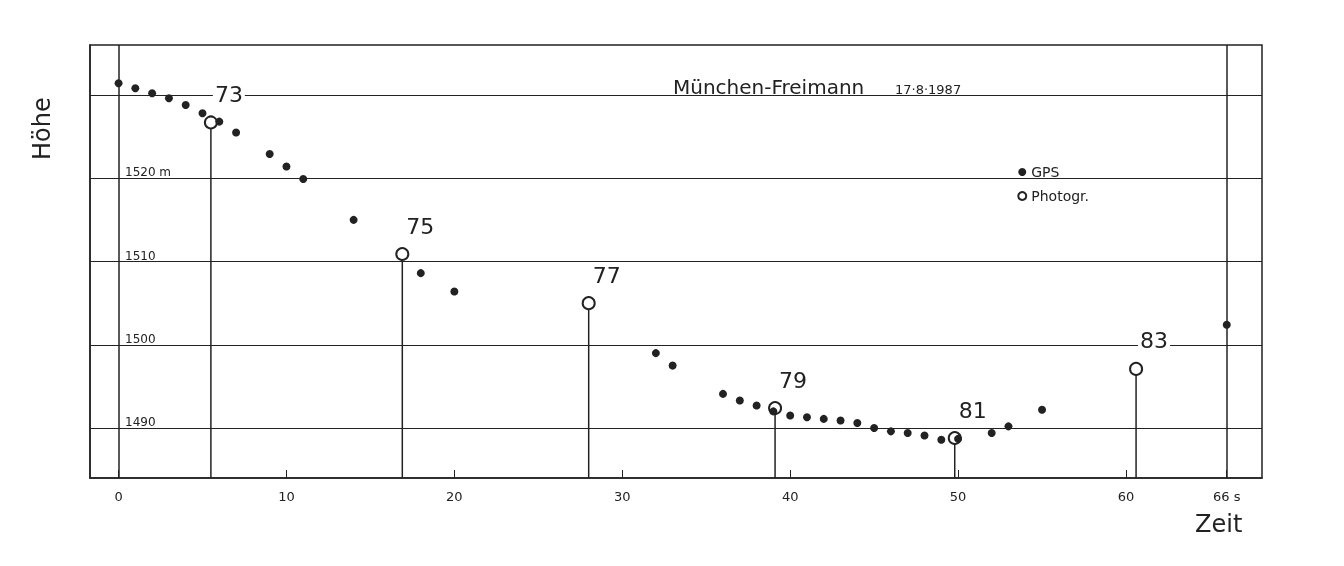 The image size is (1344, 566). Describe the element at coordinates (118, 496) in the screenshot. I see `x-tick-label: 0` at that location.